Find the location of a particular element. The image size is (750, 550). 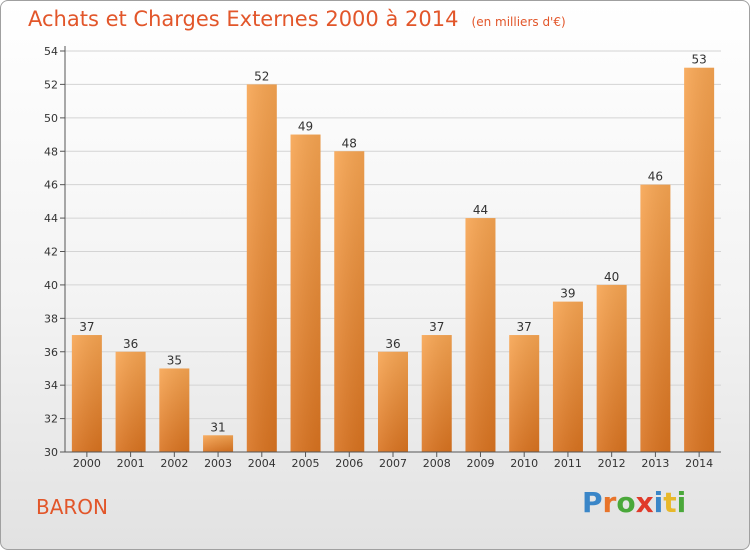

proxiti-logo: Proxiti is located at coordinates (634, 502).